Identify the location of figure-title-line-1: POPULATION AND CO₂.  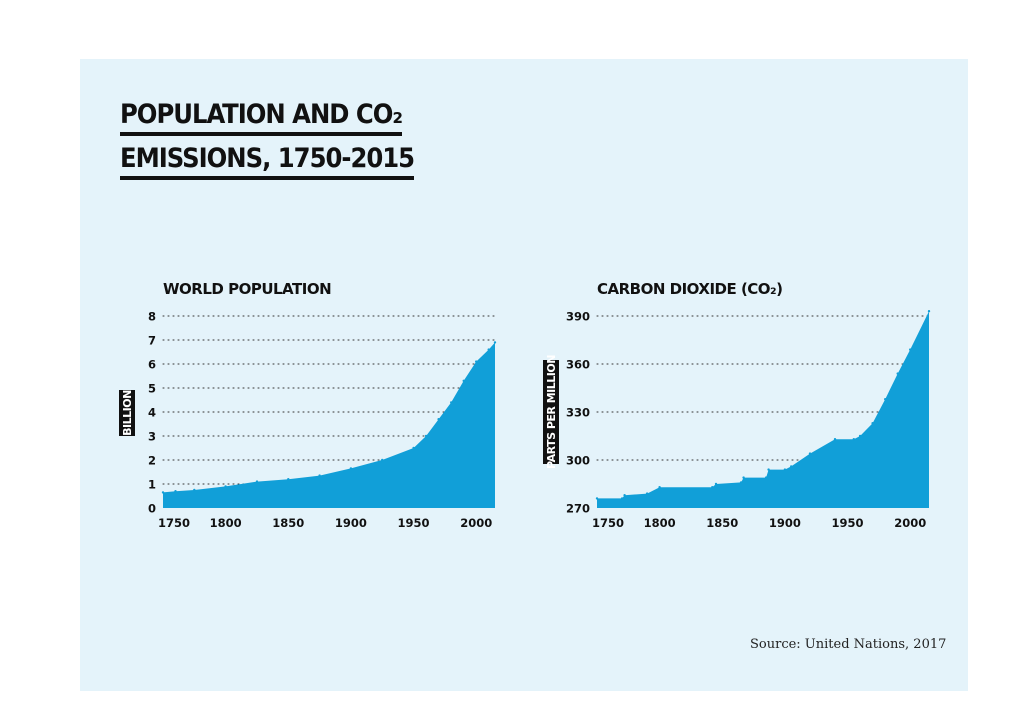
(261, 117).